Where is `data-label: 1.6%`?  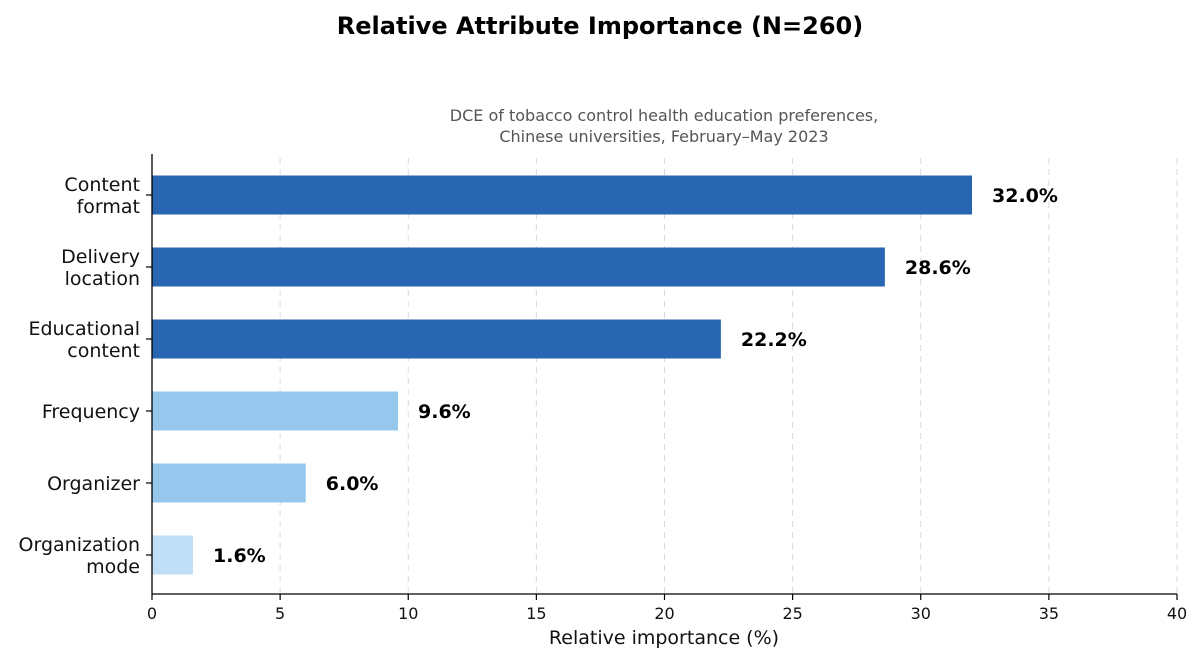 data-label: 1.6% is located at coordinates (239, 556).